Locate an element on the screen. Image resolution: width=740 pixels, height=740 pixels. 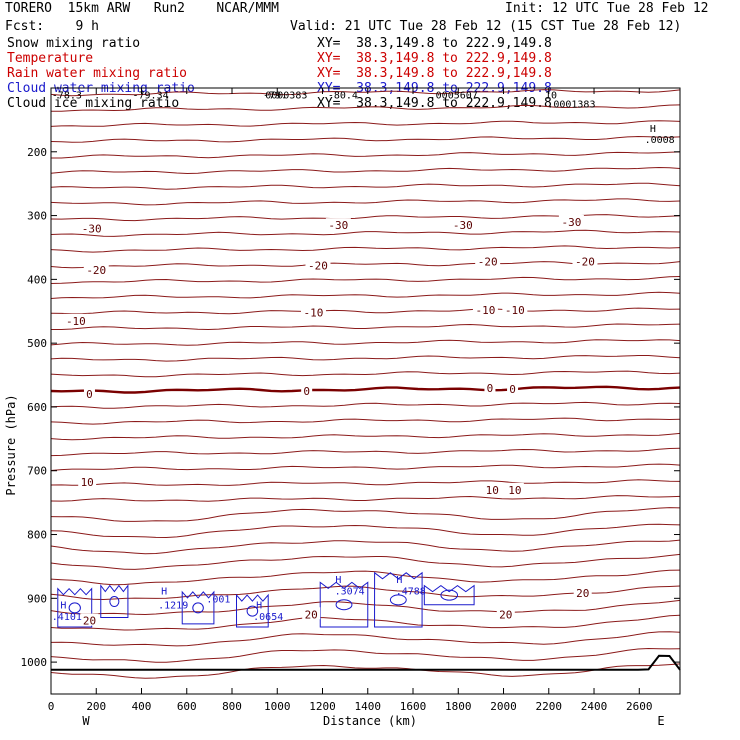
x-tick-label: 2200 is located at coordinates (549, 706).